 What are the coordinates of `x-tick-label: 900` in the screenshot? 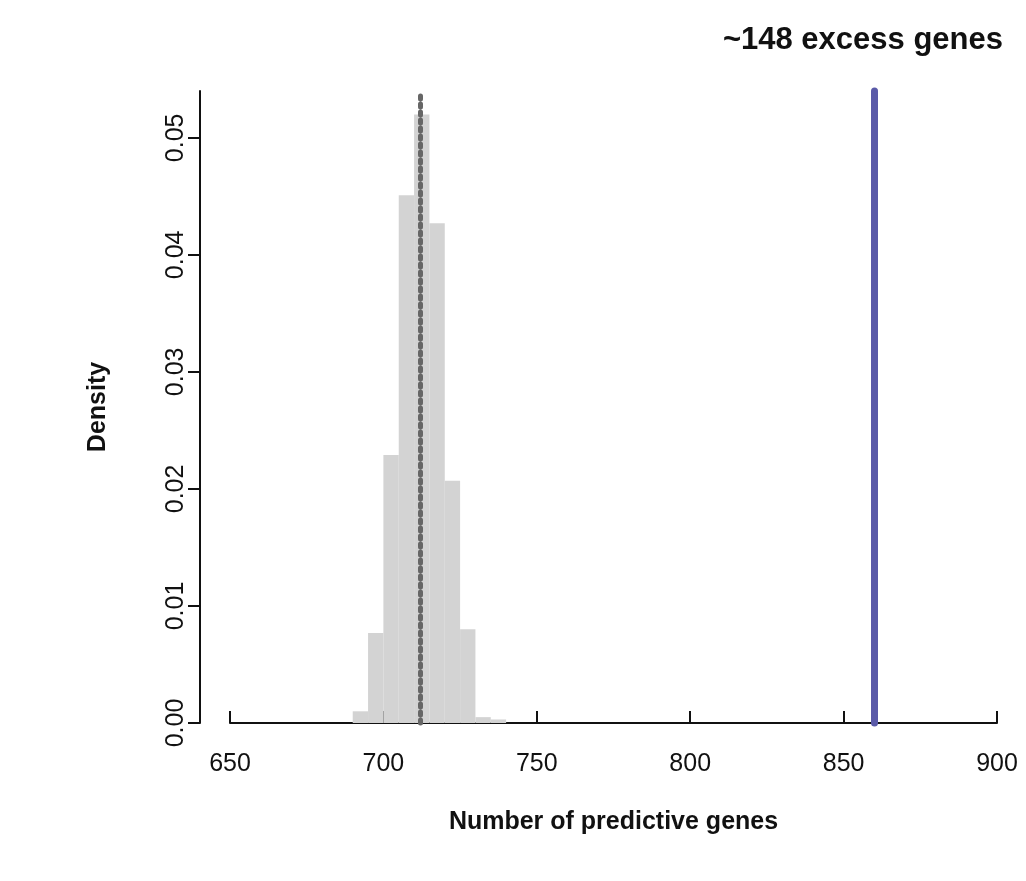 It's located at (997, 761).